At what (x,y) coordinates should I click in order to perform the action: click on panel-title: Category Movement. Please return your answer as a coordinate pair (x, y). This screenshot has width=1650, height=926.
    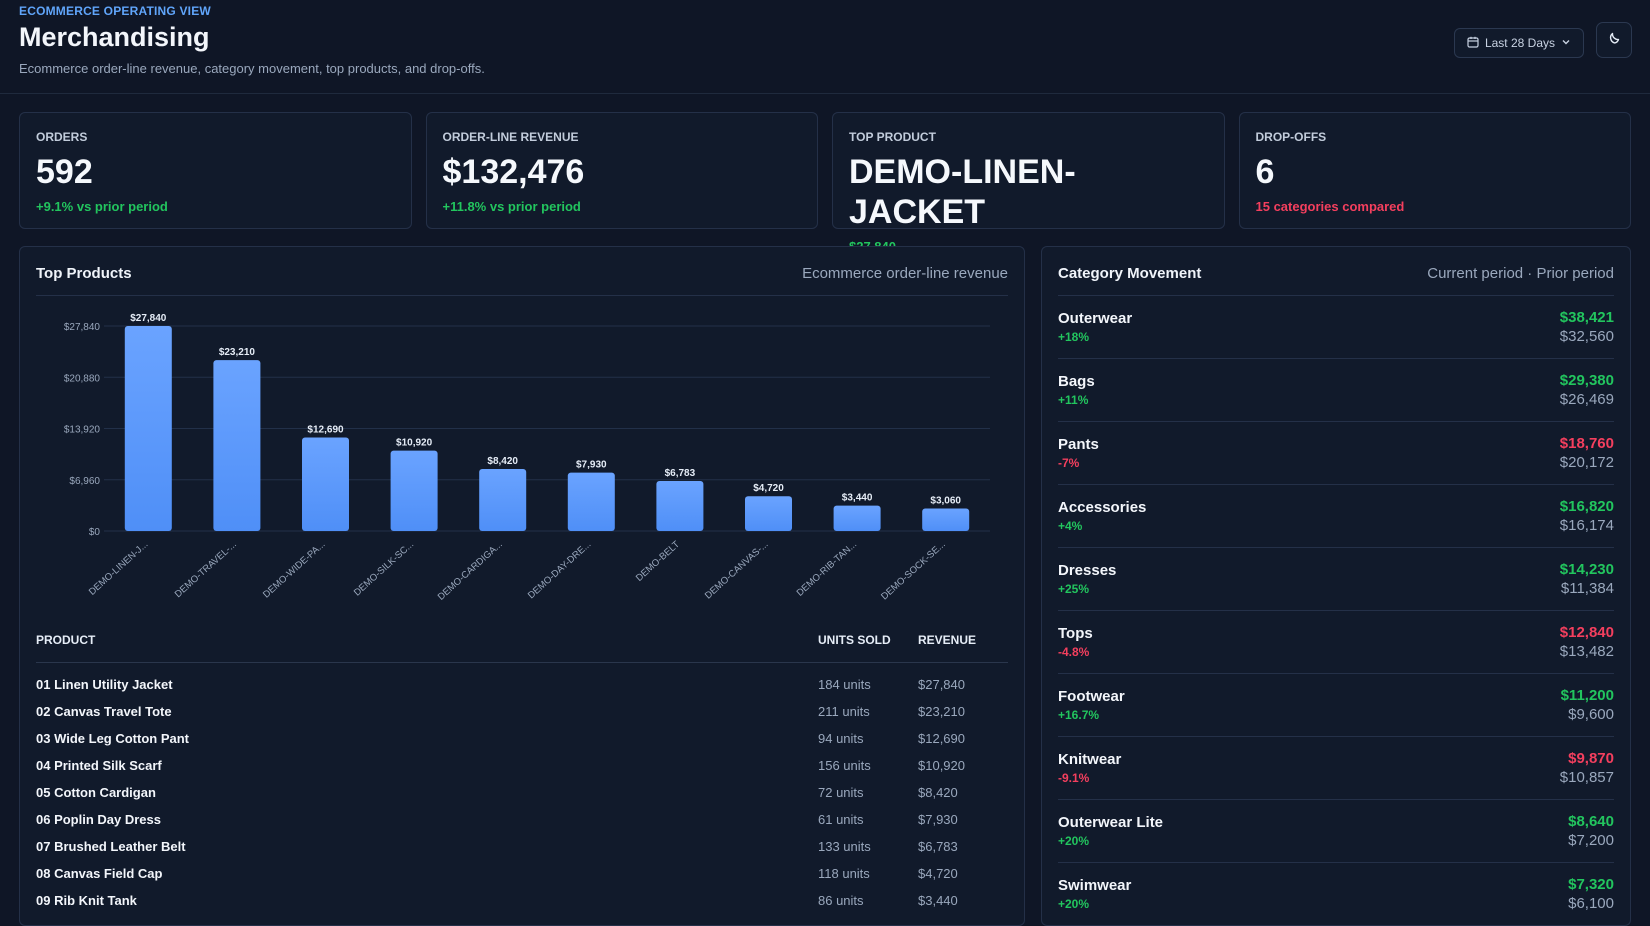
    Looking at the image, I should click on (1130, 273).